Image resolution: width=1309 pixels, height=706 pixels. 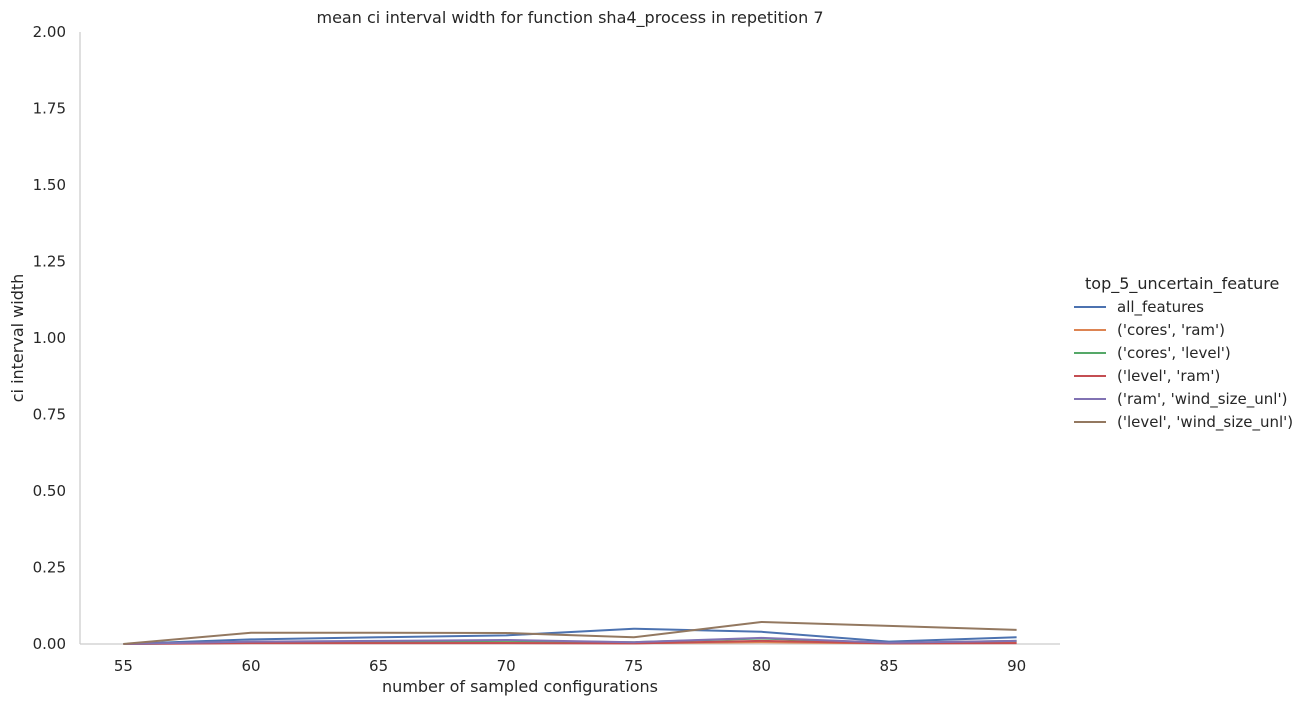 I want to click on y-tick-label: 1.00, so click(x=49, y=338).